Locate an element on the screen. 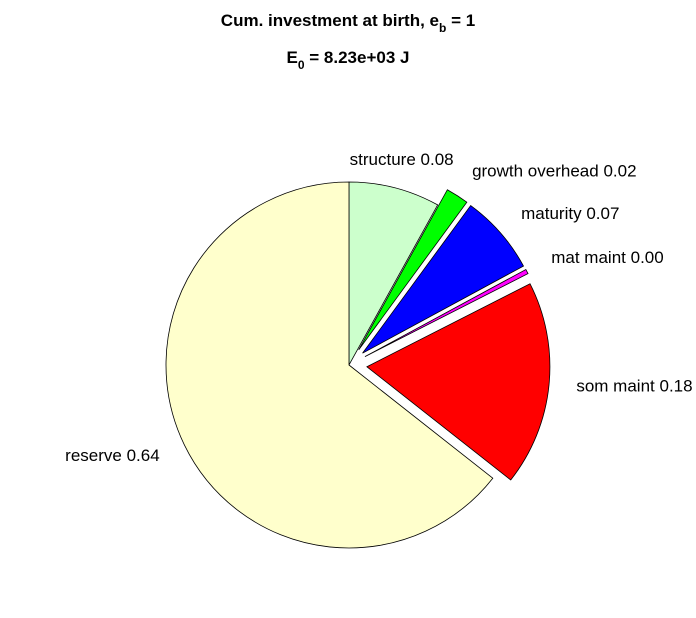 Image resolution: width=696 pixels, height=618 pixels. slice-category: som maint is located at coordinates (615, 386).